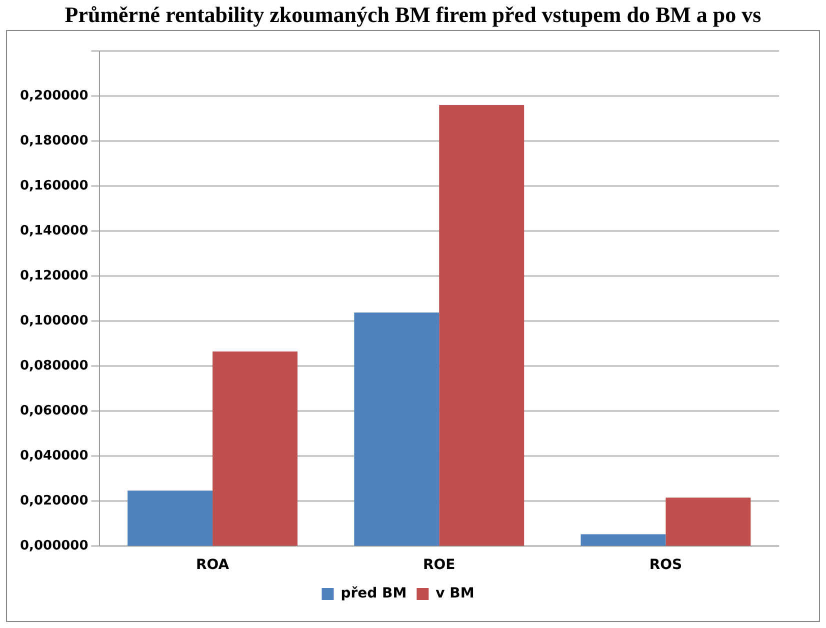 Image resolution: width=826 pixels, height=628 pixels. I want to click on x-tick-label: ROS, so click(665, 565).